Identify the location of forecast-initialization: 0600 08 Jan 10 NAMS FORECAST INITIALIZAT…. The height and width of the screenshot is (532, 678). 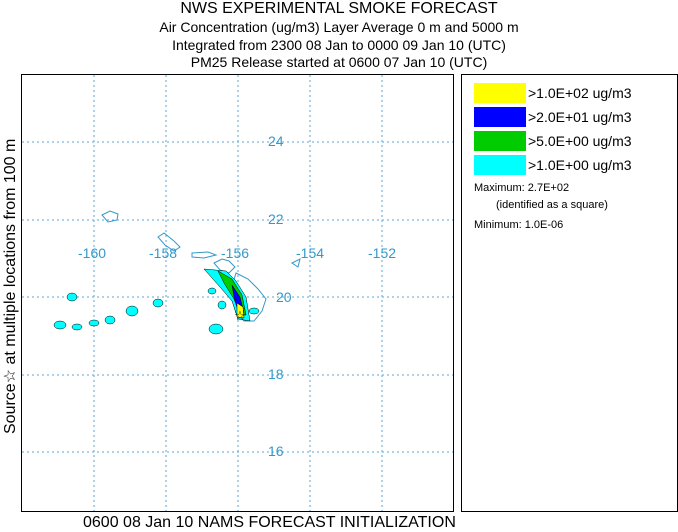
(269, 522).